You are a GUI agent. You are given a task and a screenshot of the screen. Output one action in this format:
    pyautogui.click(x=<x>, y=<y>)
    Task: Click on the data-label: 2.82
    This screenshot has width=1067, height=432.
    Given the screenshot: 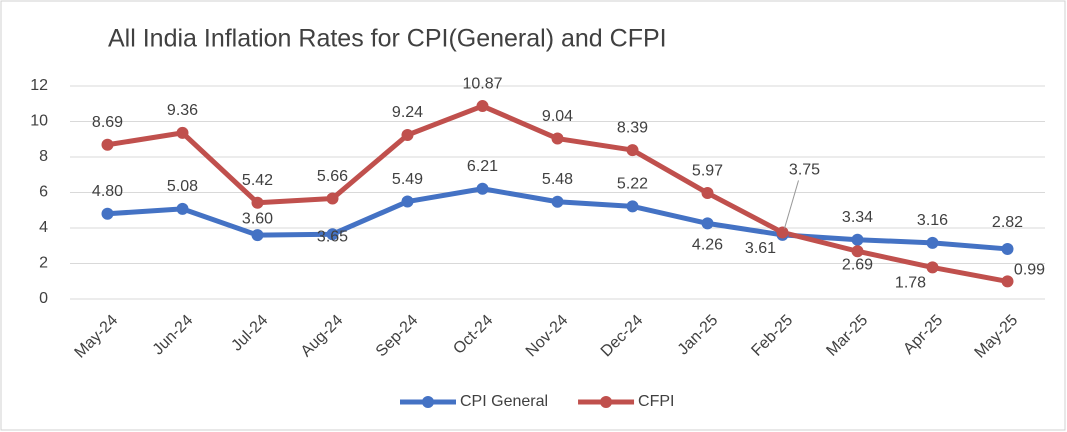 What is the action you would take?
    pyautogui.click(x=1007, y=222)
    